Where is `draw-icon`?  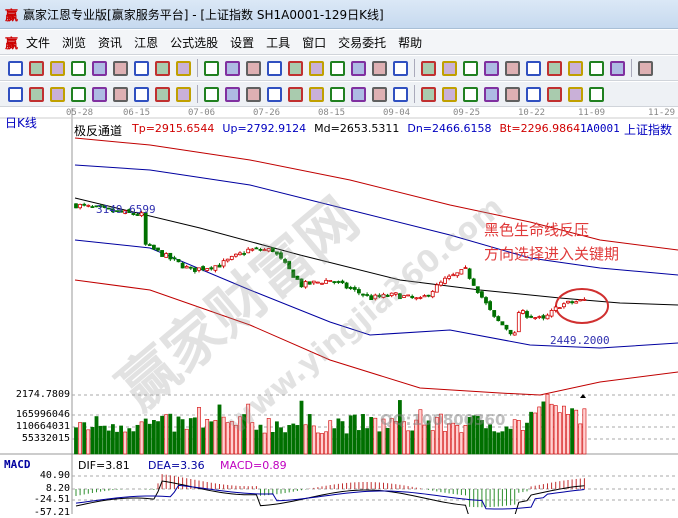 draw-icon is located at coordinates (491, 68).